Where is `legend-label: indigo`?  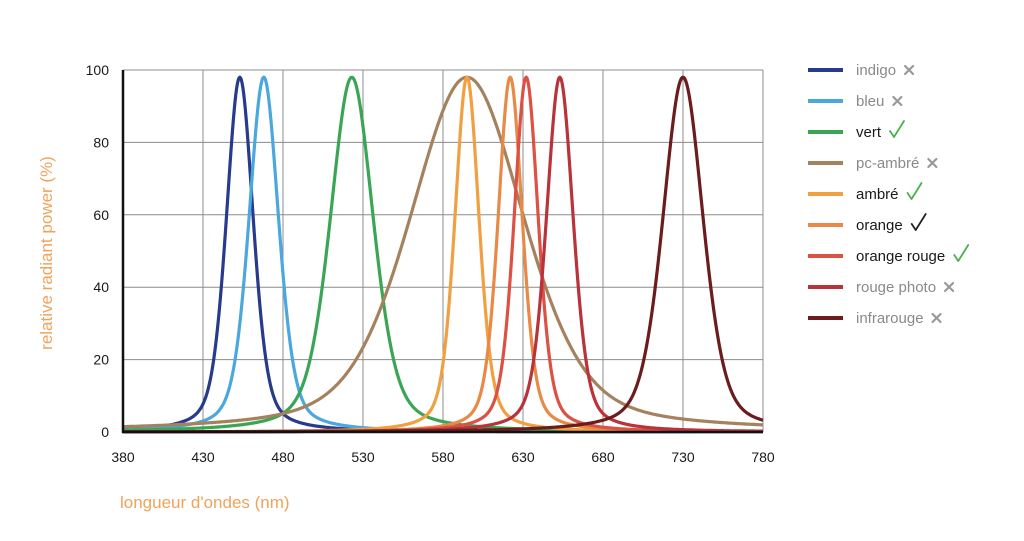
legend-label: indigo is located at coordinates (876, 70).